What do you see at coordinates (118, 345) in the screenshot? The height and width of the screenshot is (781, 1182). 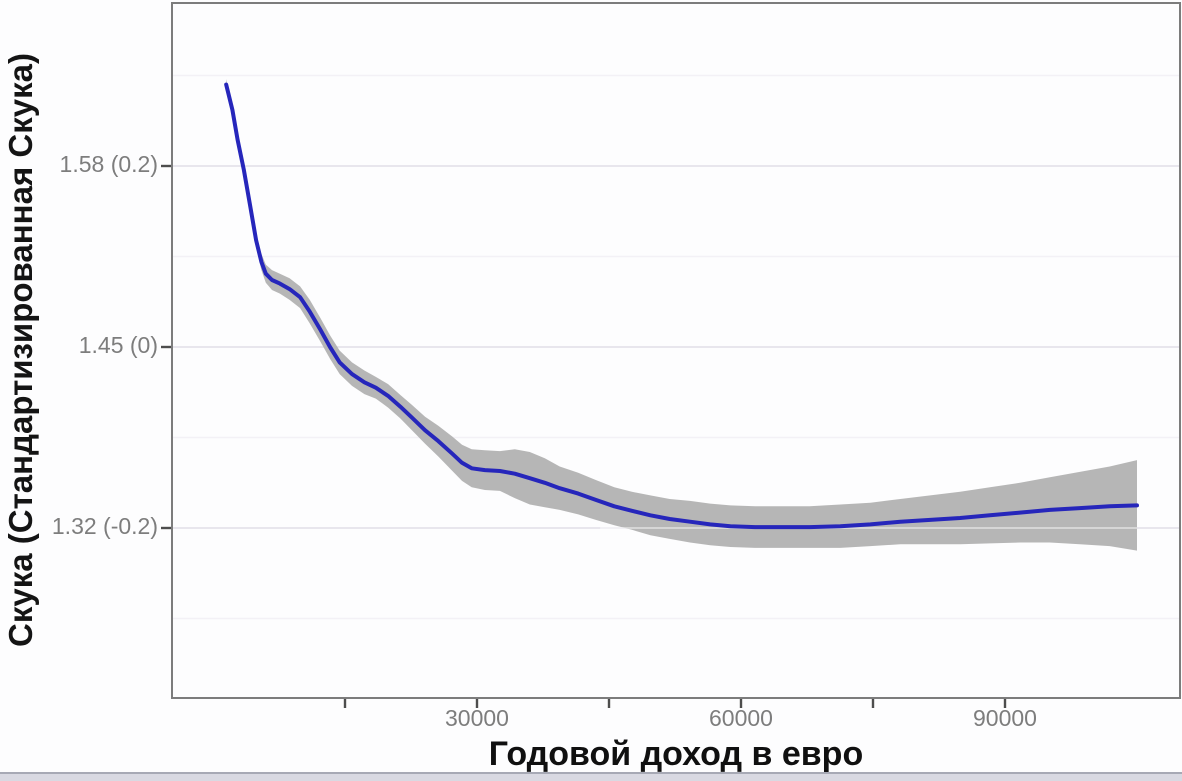 I see `y-tick-label: 1.45 (0)` at bounding box center [118, 345].